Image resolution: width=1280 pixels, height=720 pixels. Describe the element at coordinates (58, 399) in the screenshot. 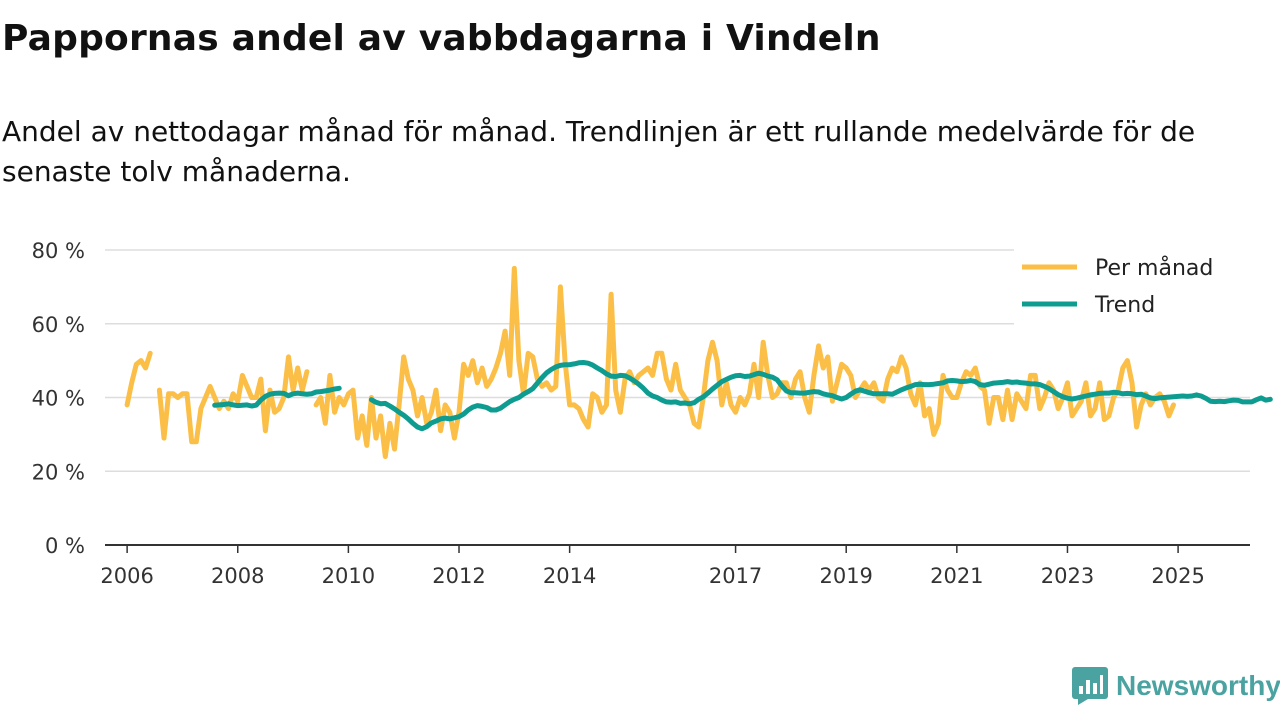

I see `y-tick-label: 40 %` at that location.